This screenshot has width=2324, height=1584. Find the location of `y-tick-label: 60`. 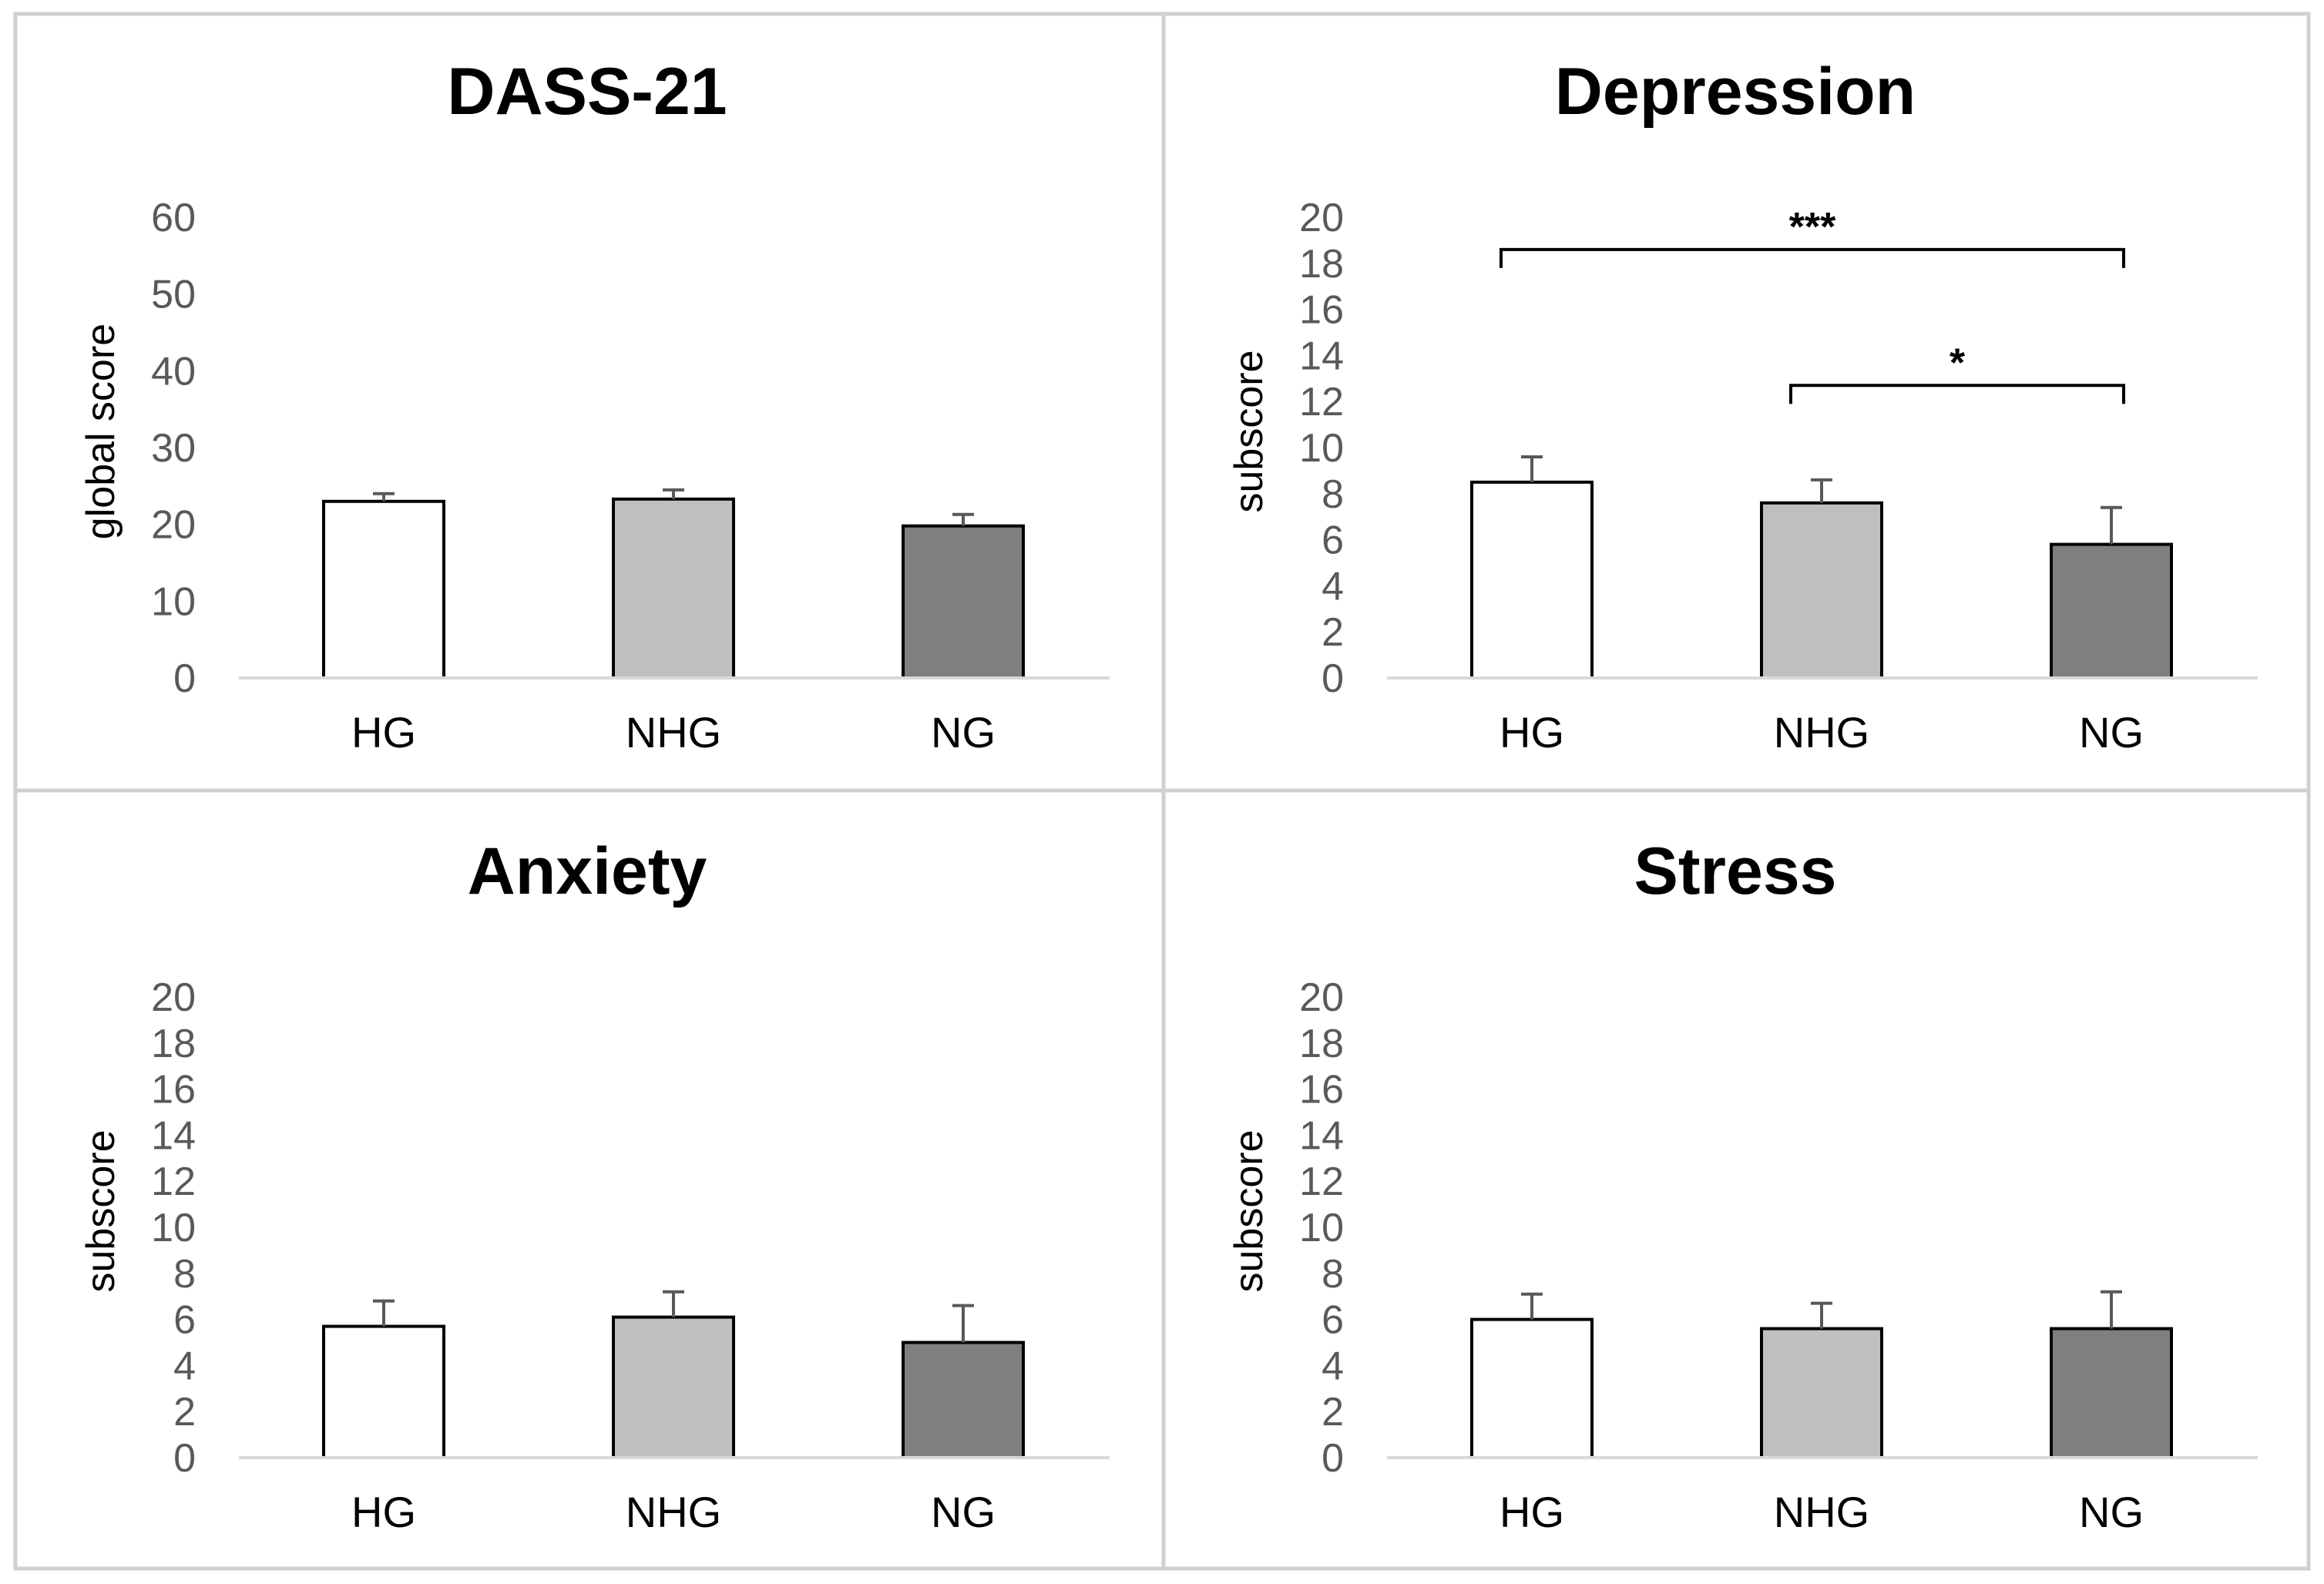

y-tick-label: 60 is located at coordinates (173, 218).